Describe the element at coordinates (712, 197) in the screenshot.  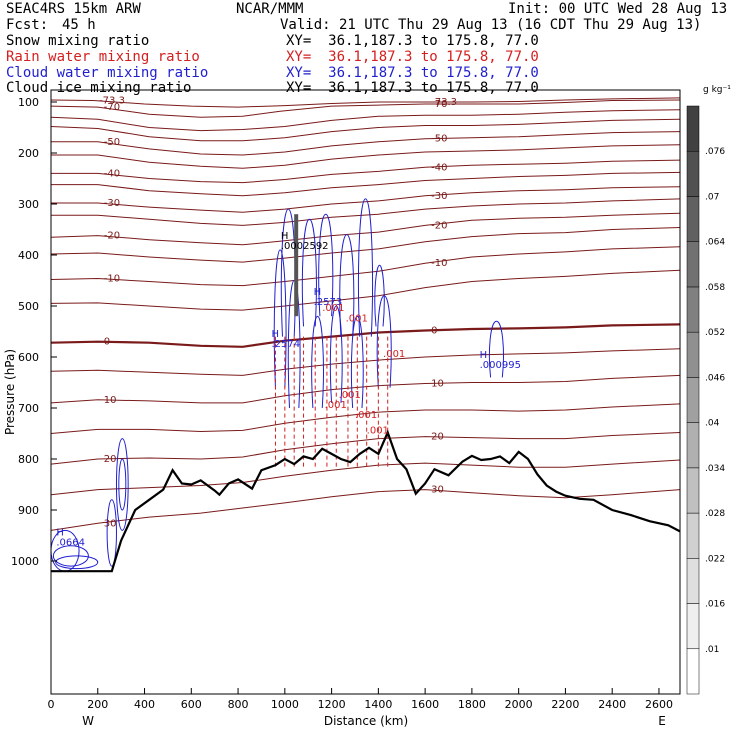
I see `colorbar-tick-label: .07` at that location.